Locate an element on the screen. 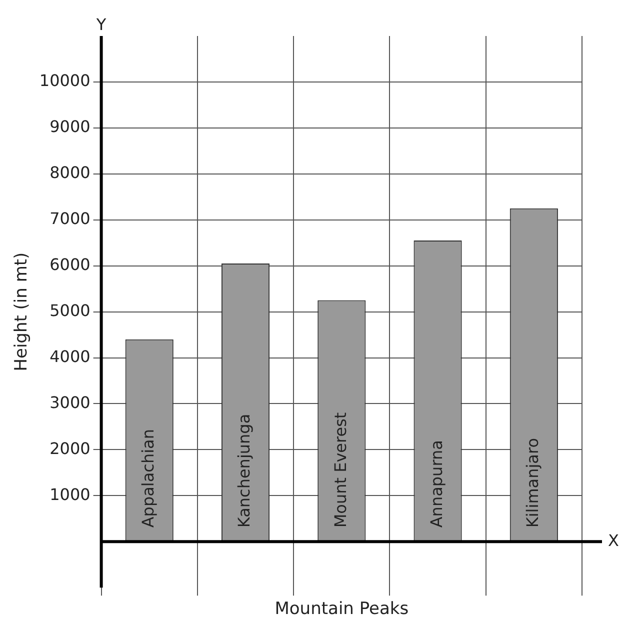  y-tick-label: 8000 is located at coordinates (70, 172).